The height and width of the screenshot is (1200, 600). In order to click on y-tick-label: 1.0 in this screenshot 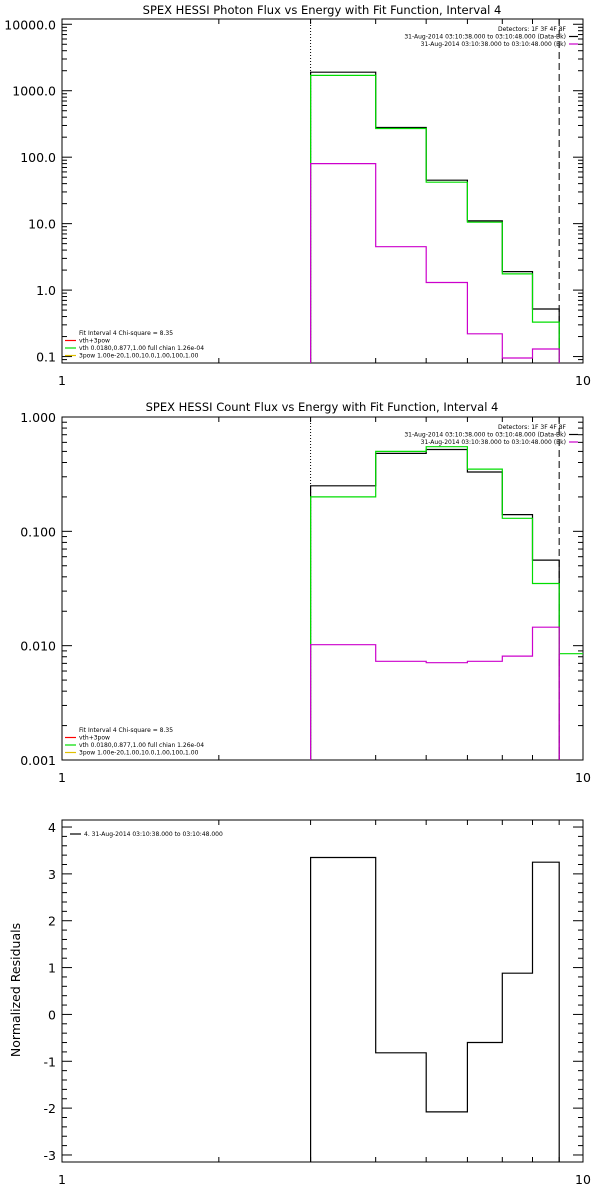, I will do `click(46, 290)`.